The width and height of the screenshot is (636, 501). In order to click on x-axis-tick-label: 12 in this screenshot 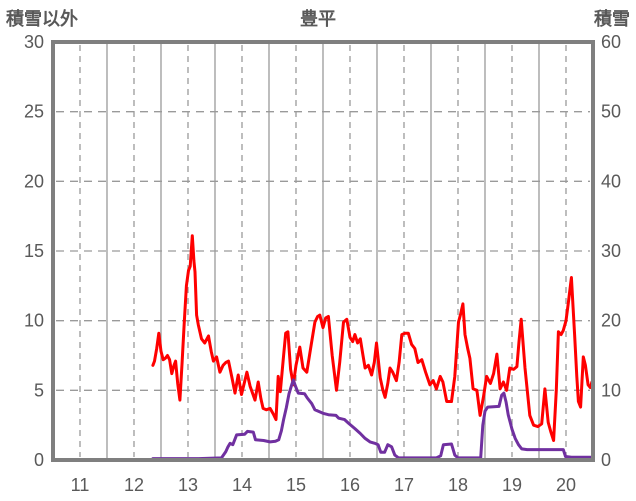, I will do `click(134, 485)`.